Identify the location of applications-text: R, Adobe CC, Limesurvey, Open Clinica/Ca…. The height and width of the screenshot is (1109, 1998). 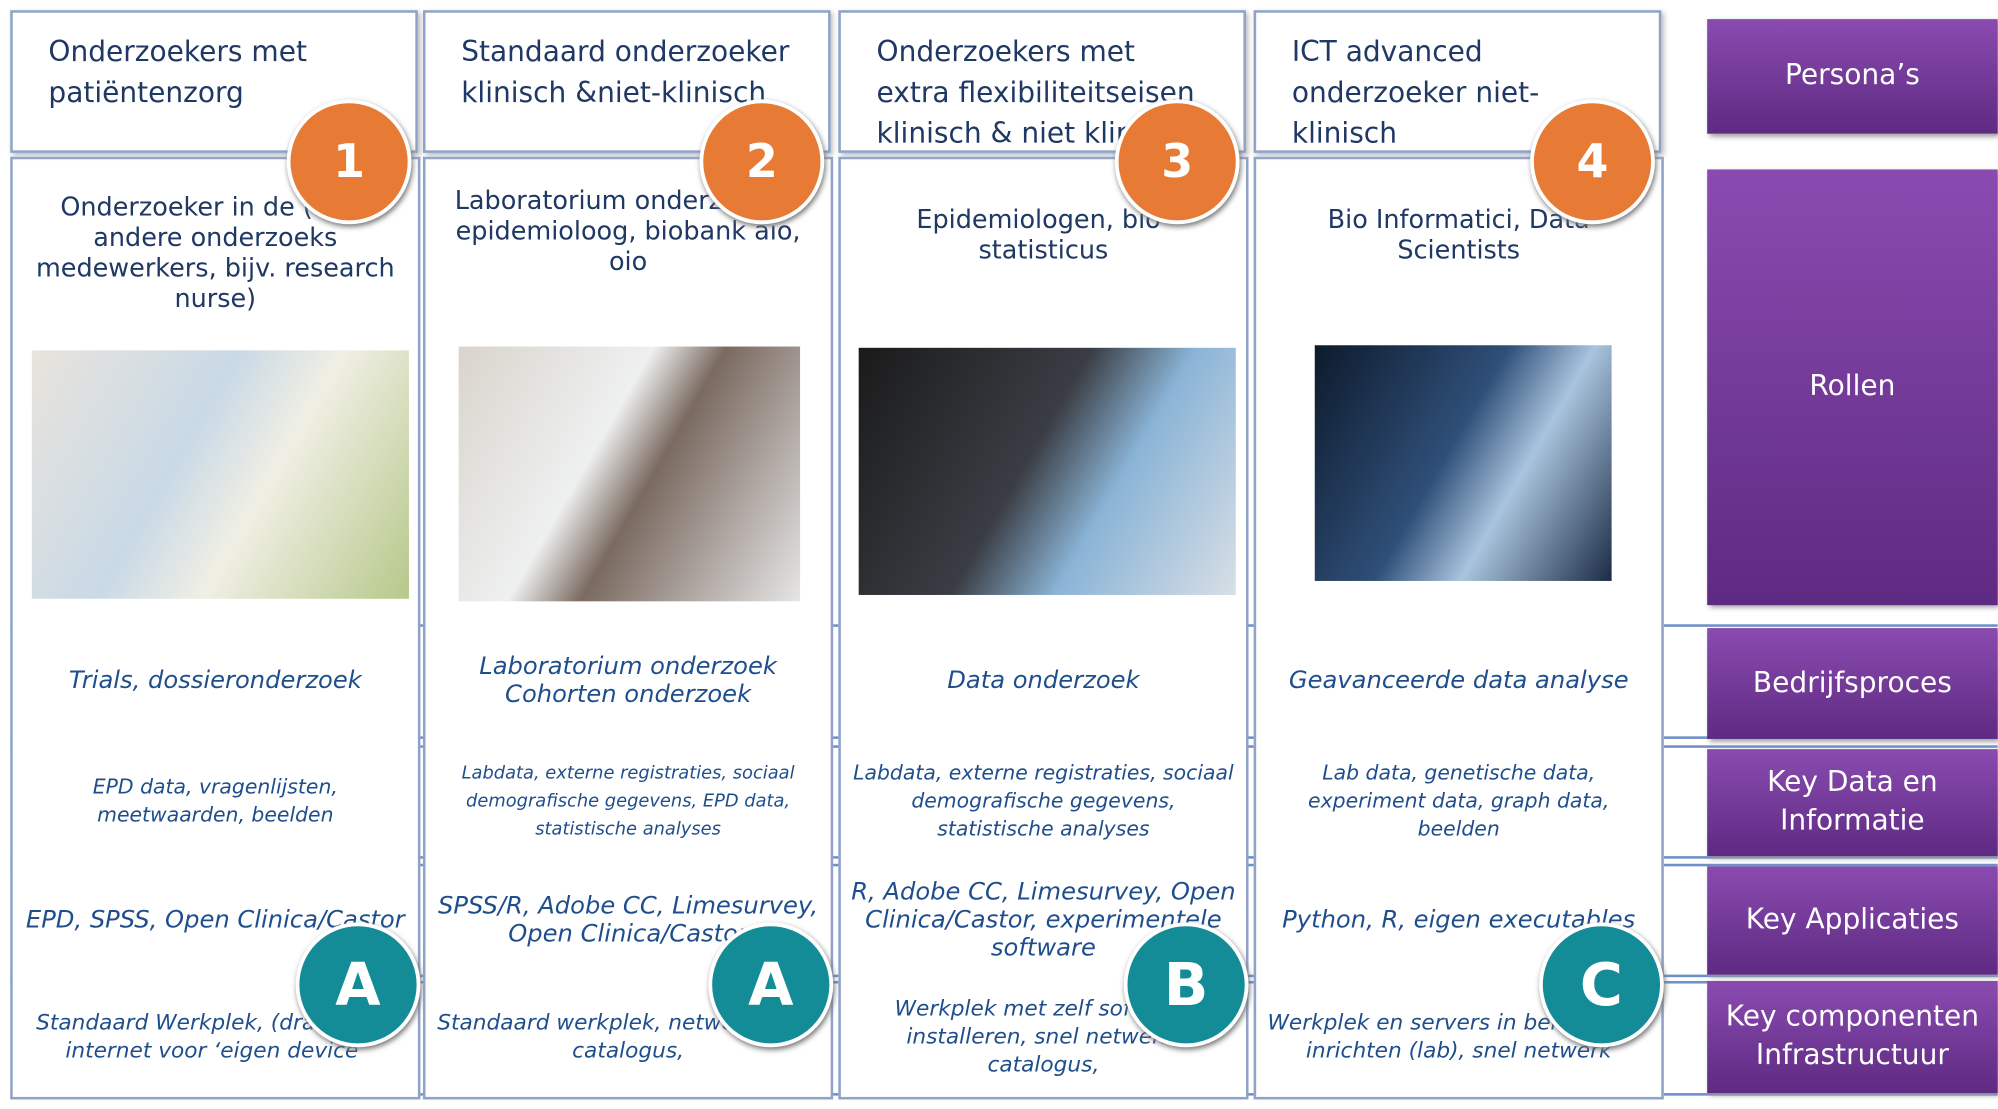
(1043, 919).